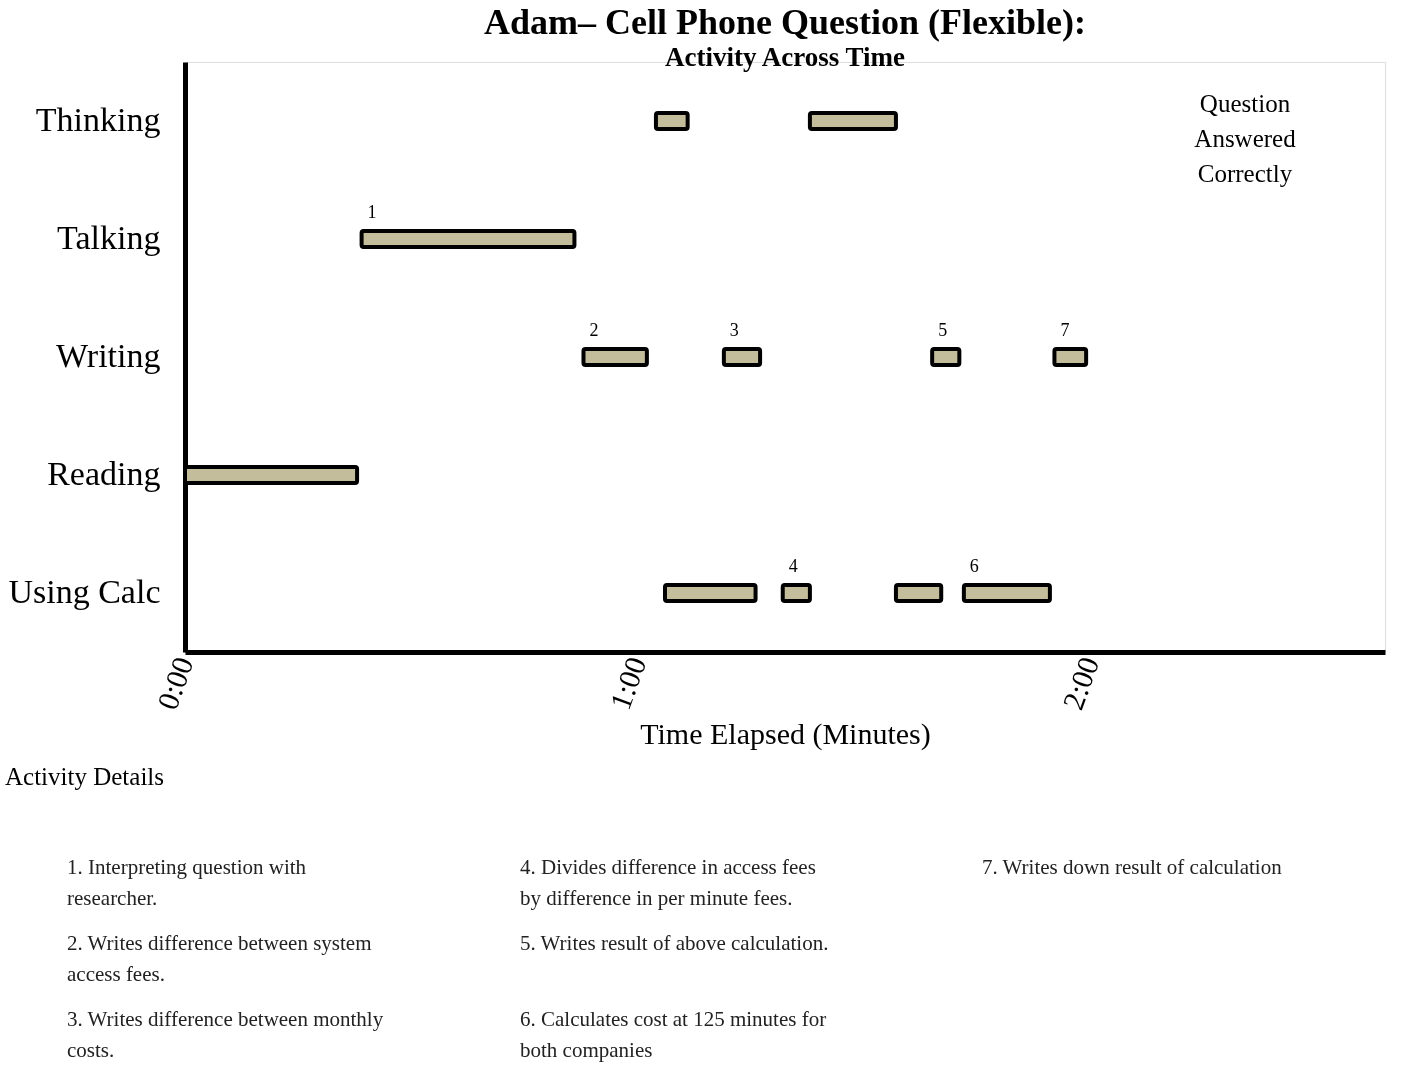  What do you see at coordinates (974, 566) in the screenshot?
I see `annotation: 6` at bounding box center [974, 566].